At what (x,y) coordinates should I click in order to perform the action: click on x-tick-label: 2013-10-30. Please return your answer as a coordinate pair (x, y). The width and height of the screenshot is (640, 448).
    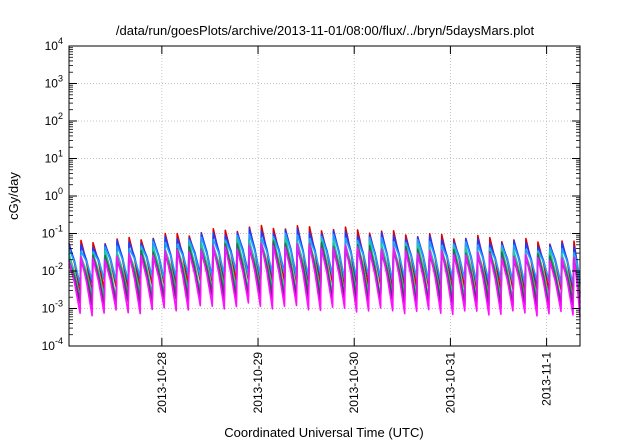
    Looking at the image, I should click on (354, 383).